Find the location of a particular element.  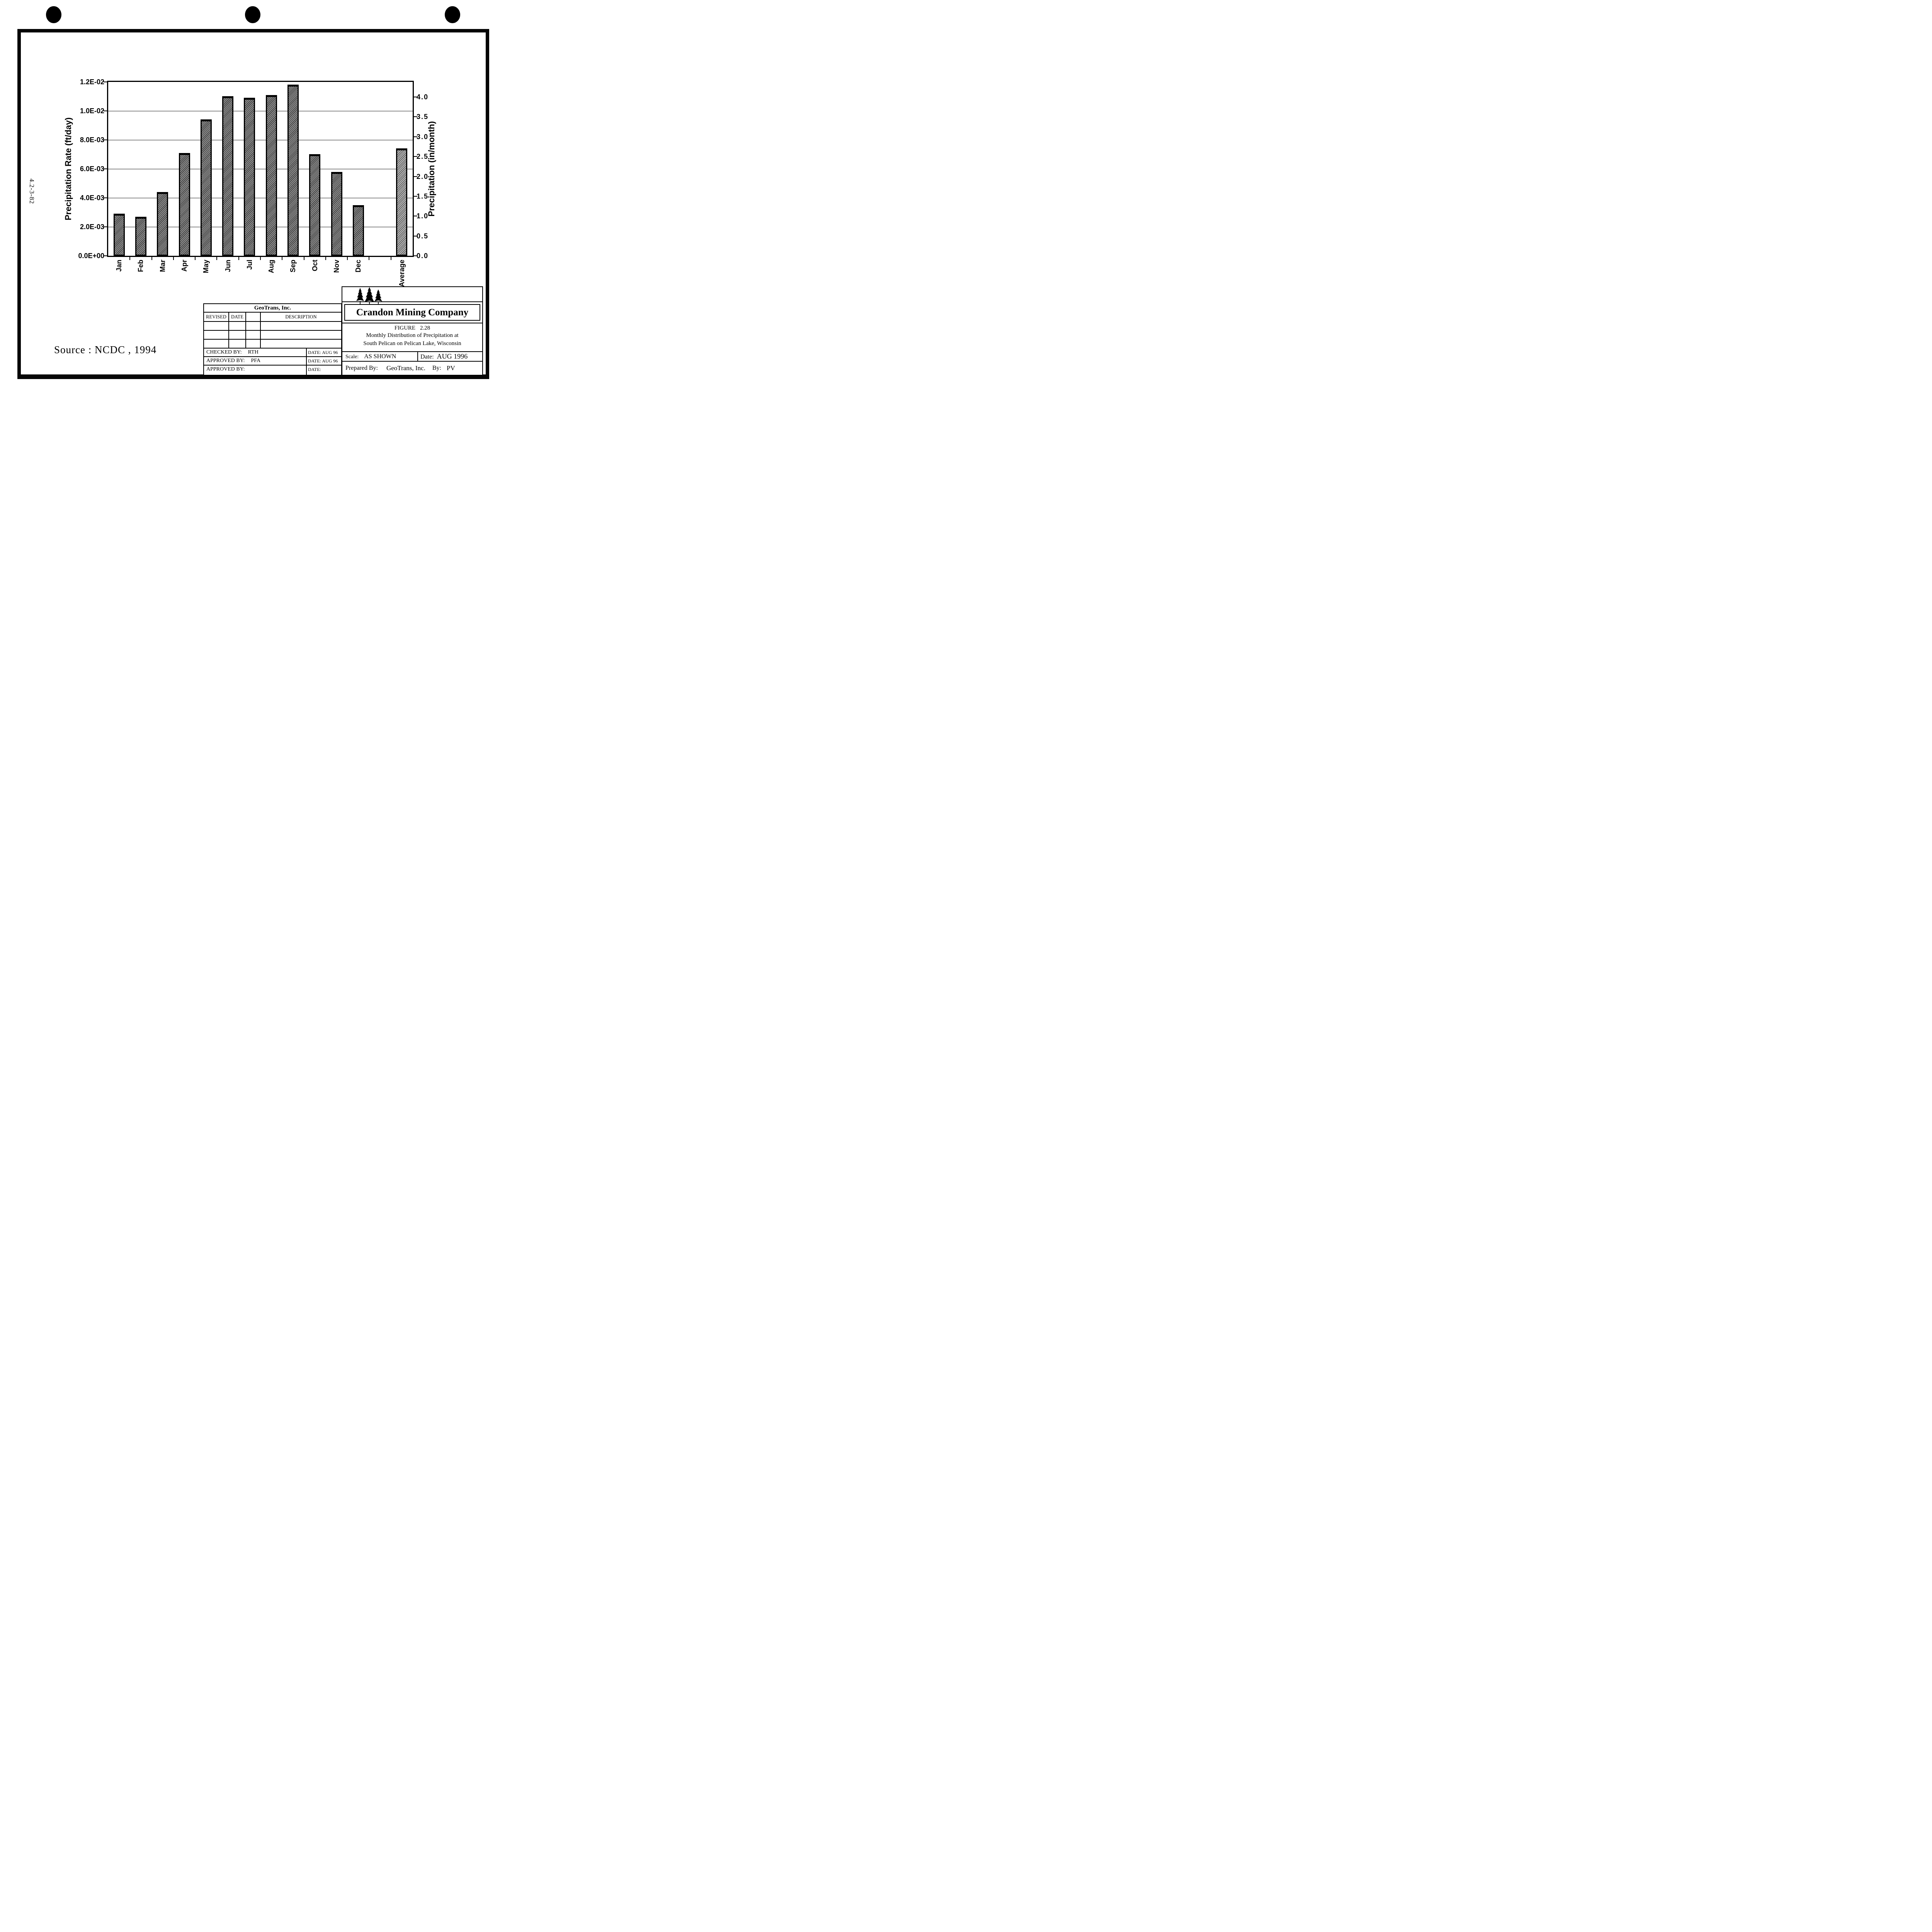

x-axis-label-mar: Mar is located at coordinates (162, 266).